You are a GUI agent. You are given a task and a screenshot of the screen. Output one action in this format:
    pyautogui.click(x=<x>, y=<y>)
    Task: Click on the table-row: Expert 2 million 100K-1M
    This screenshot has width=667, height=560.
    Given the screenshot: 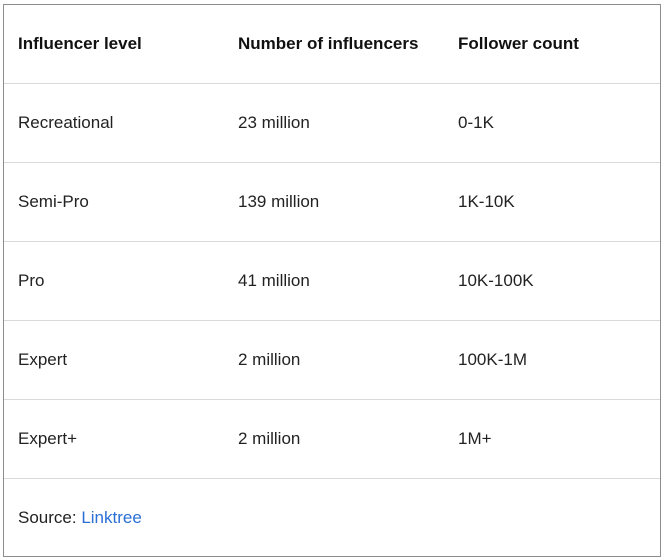 What is the action you would take?
    pyautogui.click(x=332, y=360)
    